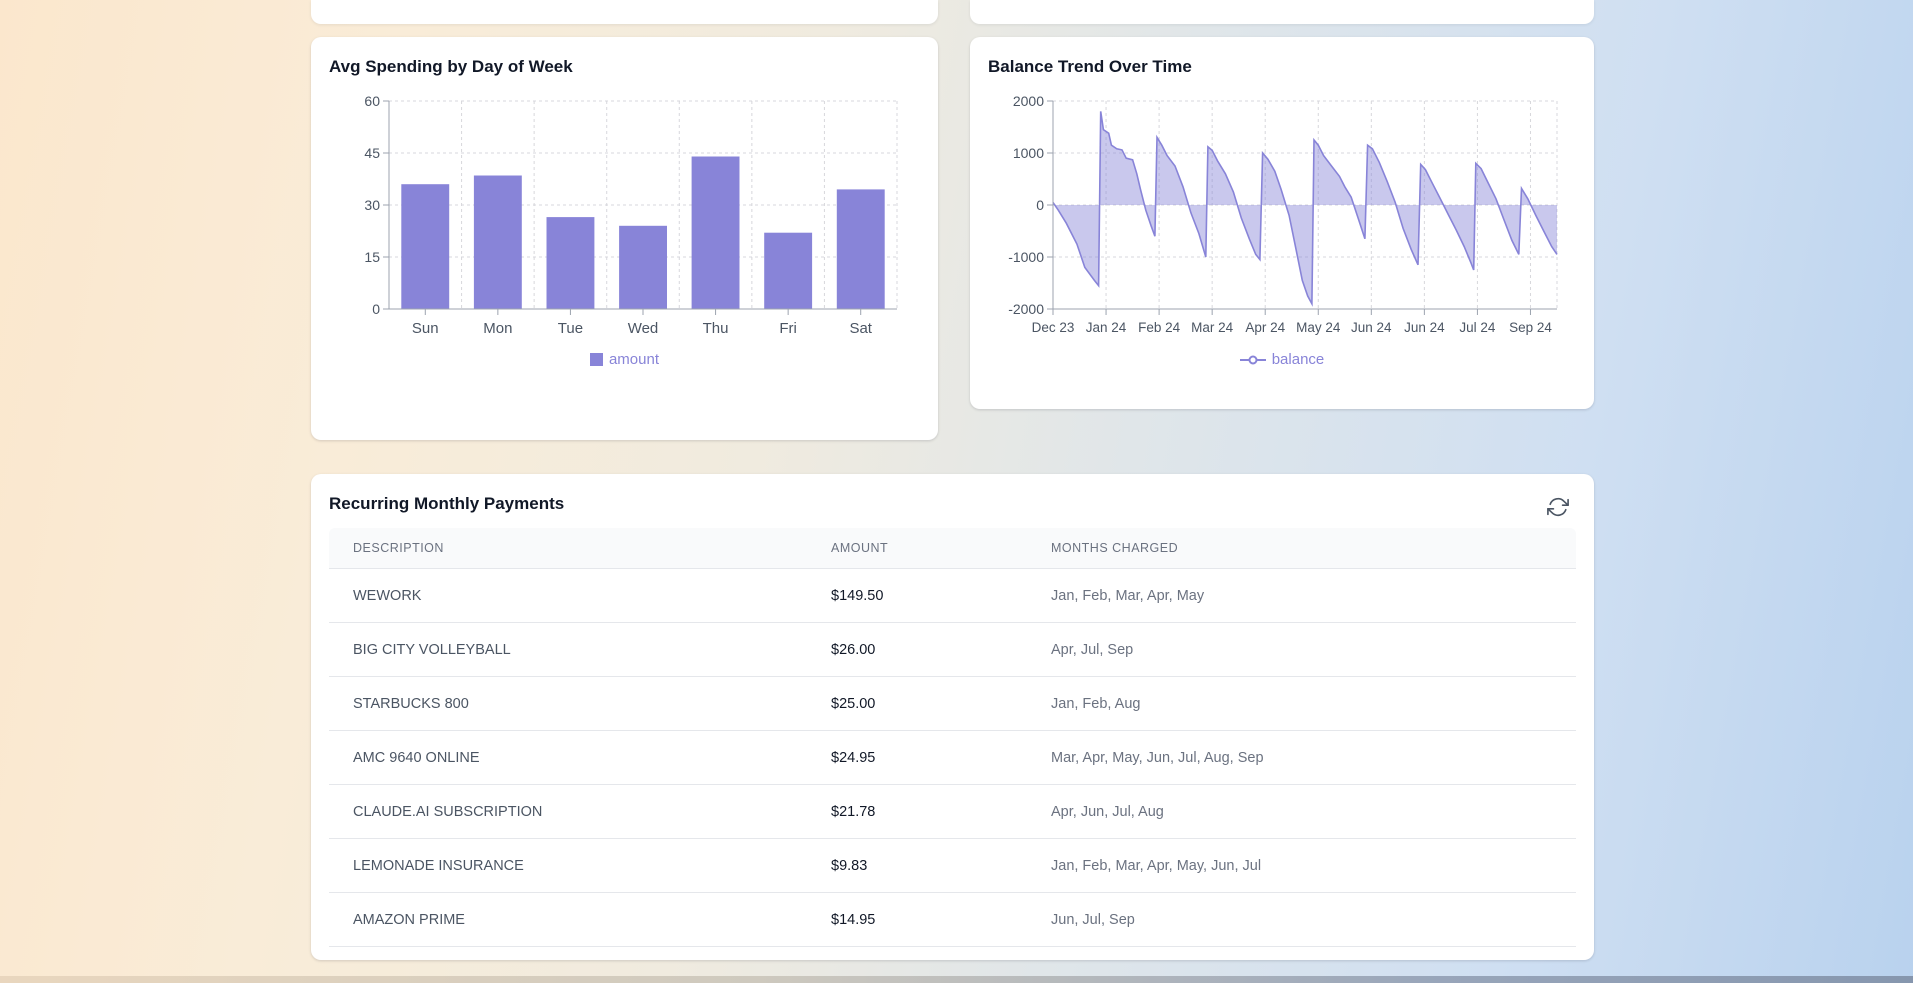 The width and height of the screenshot is (1913, 983). I want to click on recurring-payments-title: Recurring Monthly Payments, so click(447, 503).